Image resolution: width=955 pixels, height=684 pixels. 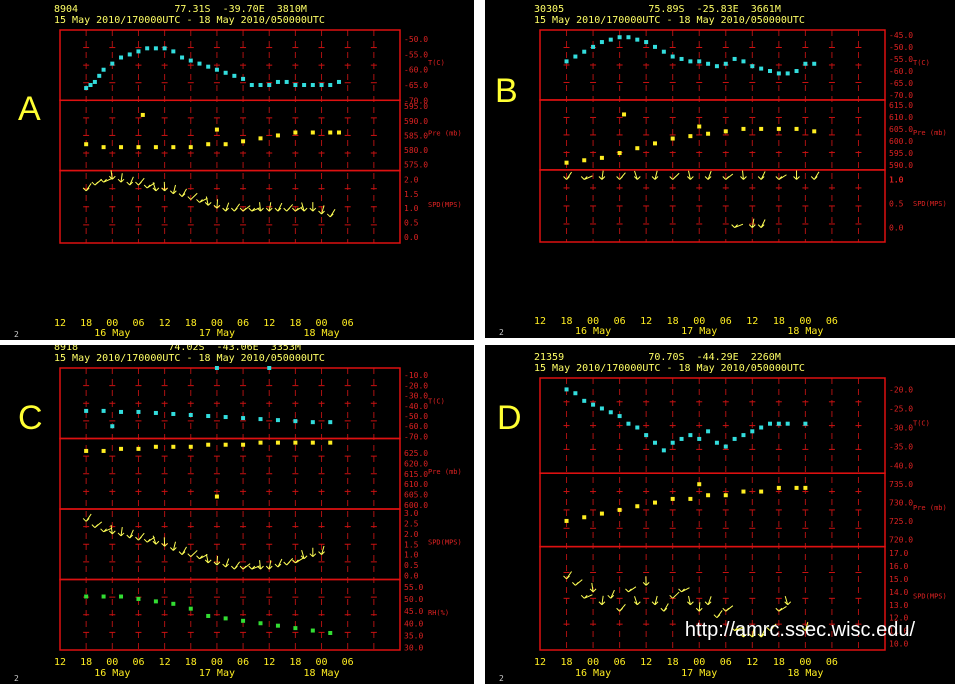 I want to click on day-label: 17 May, so click(x=217, y=673).